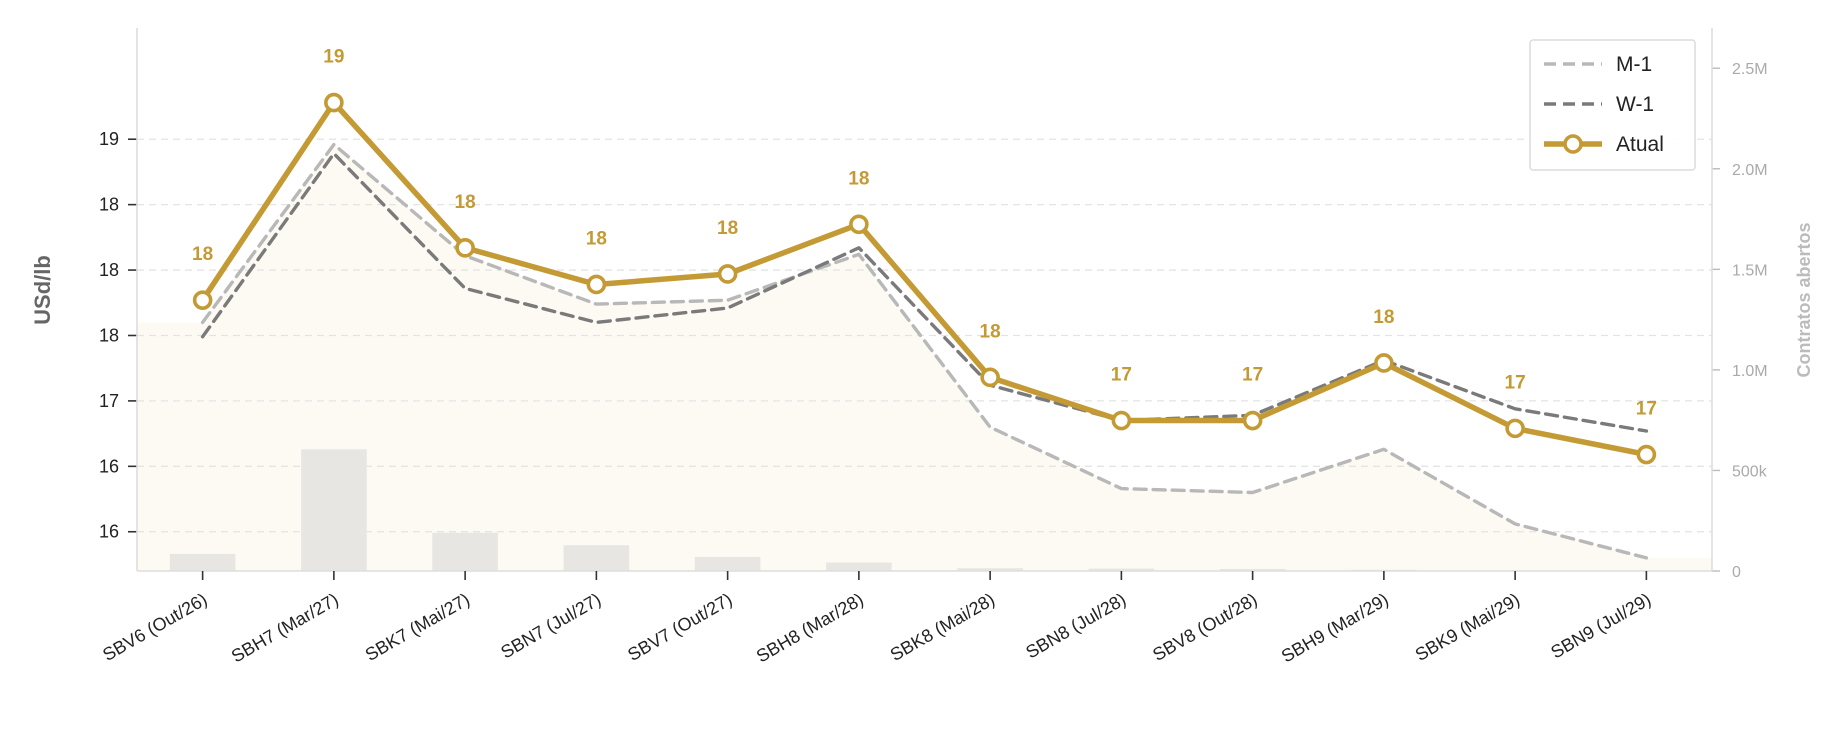 Image resolution: width=1846 pixels, height=734 pixels. What do you see at coordinates (1750, 371) in the screenshot?
I see `y2-tick-label: 1.0M` at bounding box center [1750, 371].